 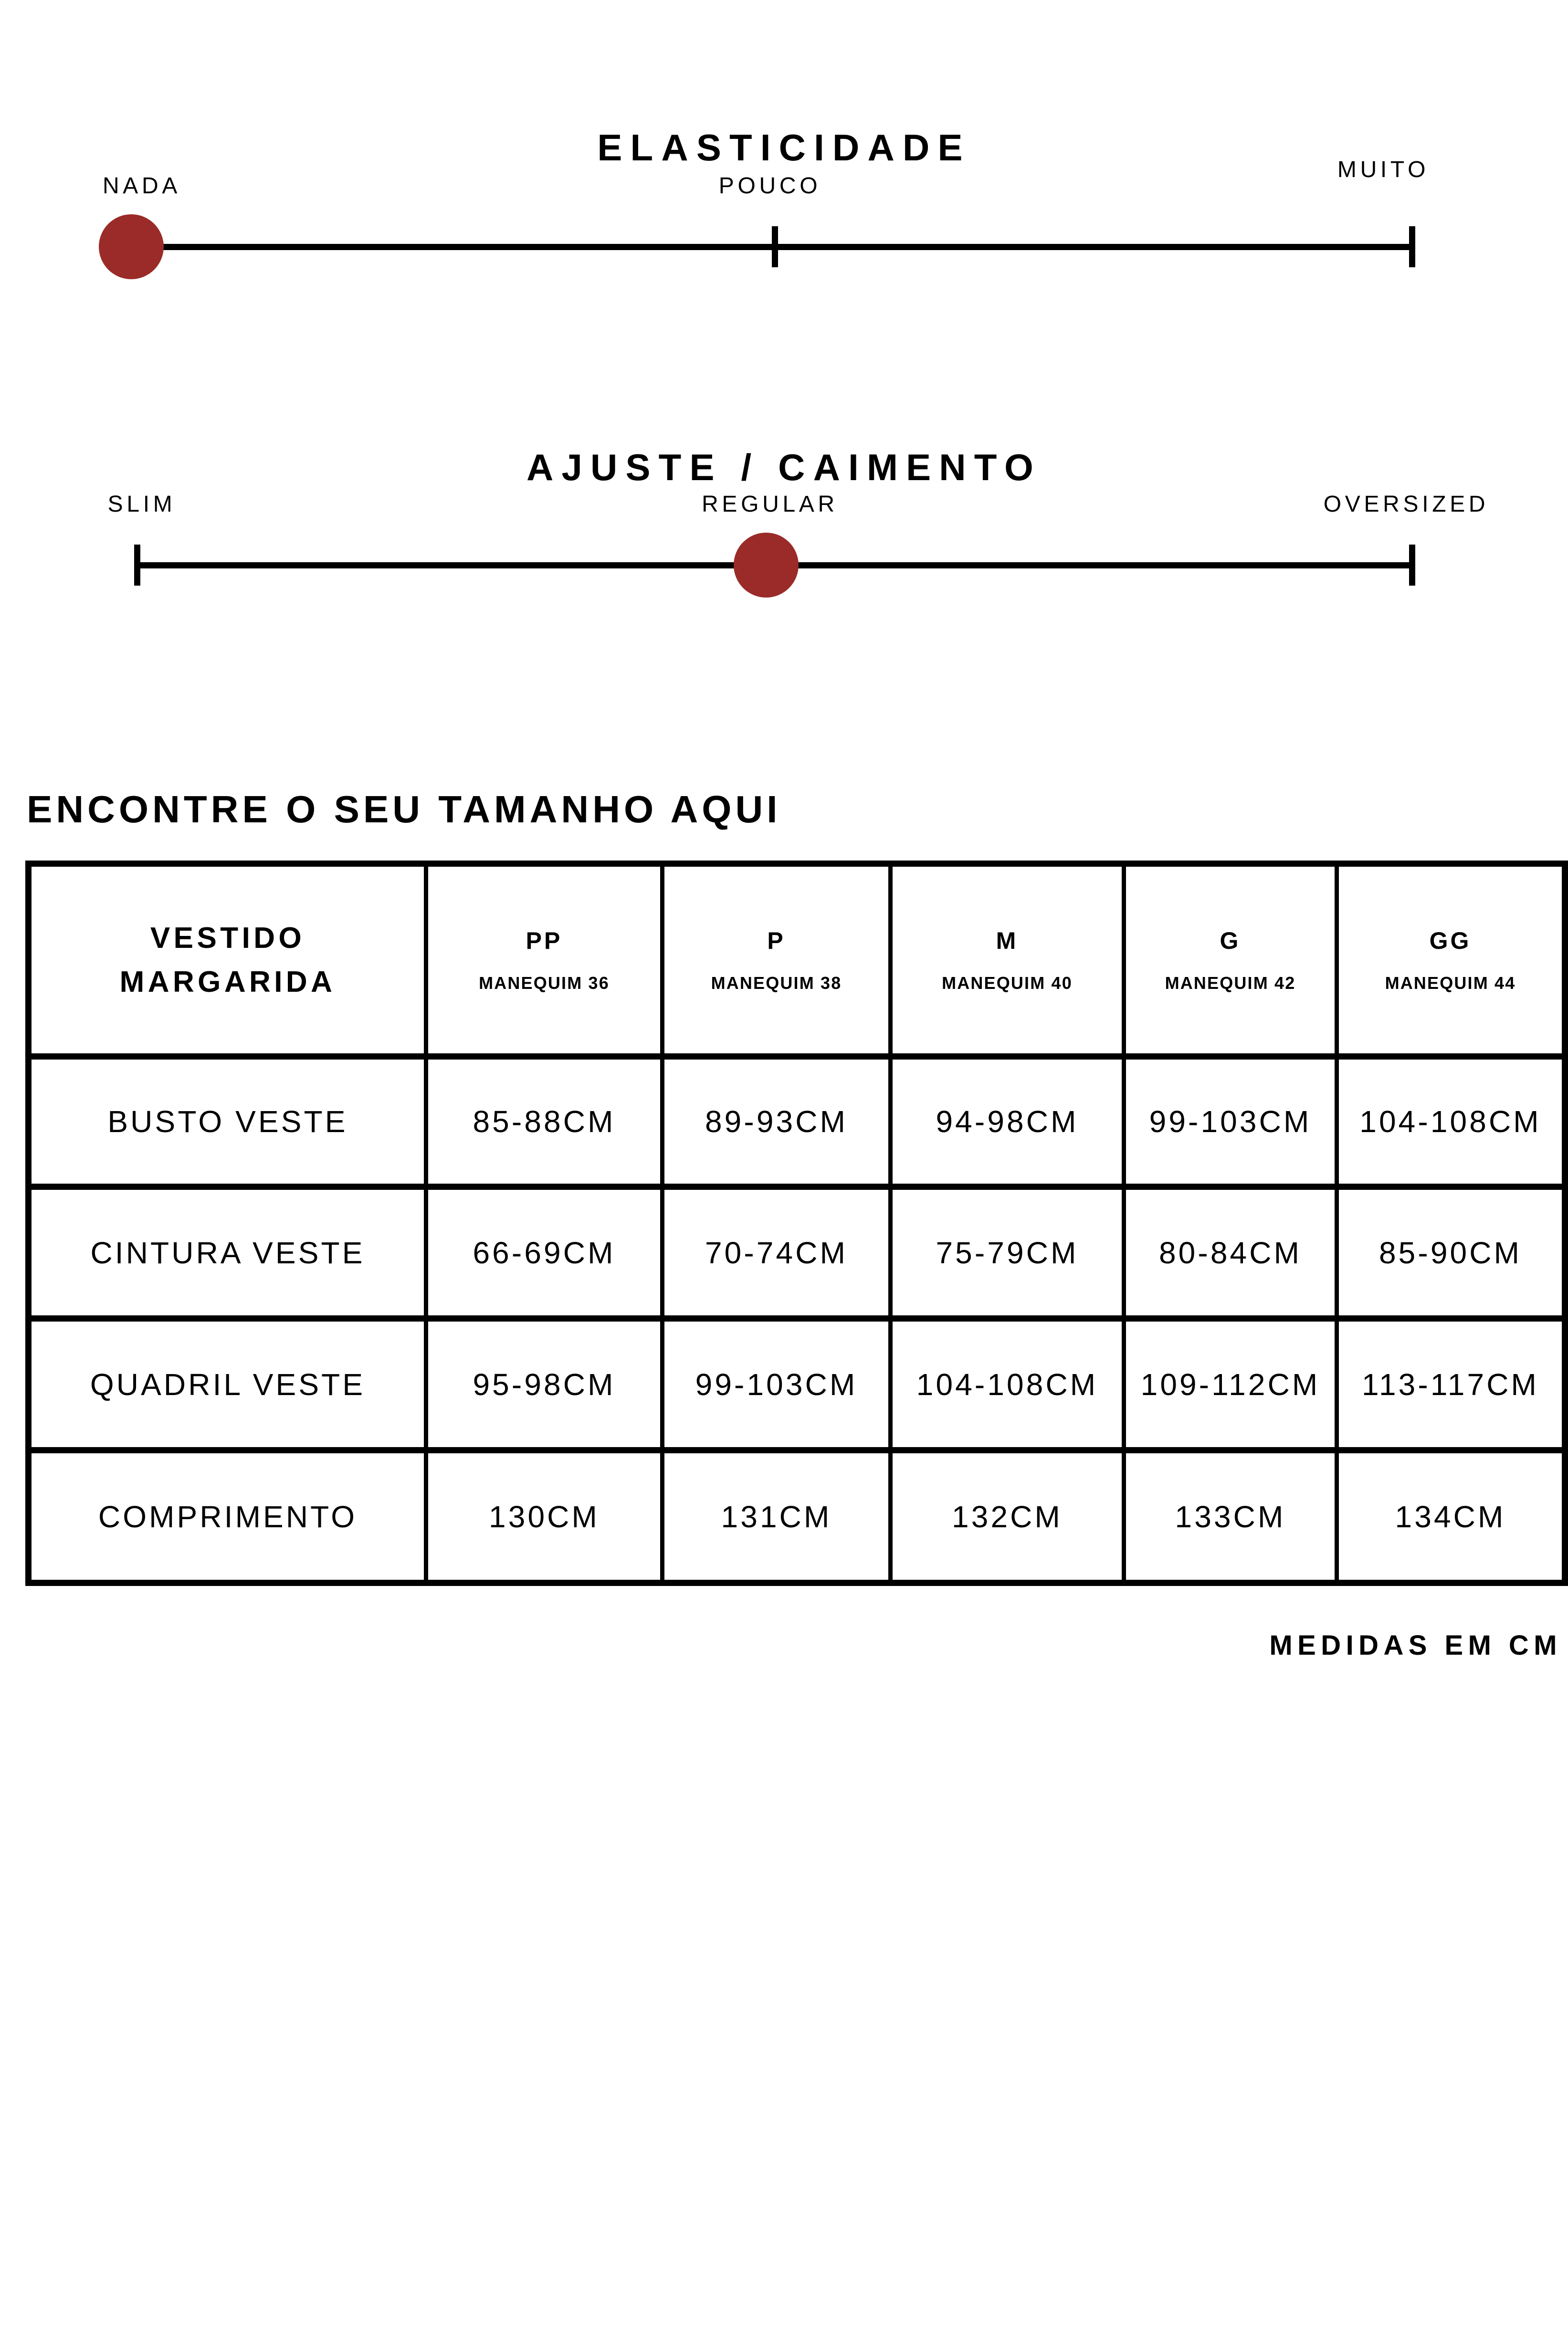 I want to click on elasticity-title: ELASTICIDADE, so click(x=784, y=147).